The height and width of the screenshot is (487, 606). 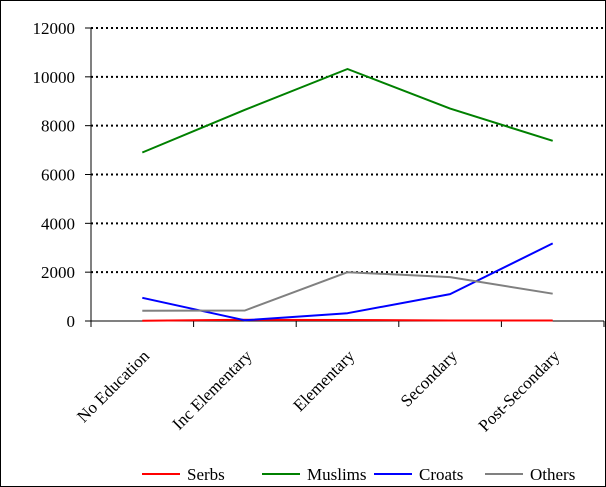 What do you see at coordinates (347, 320) in the screenshot?
I see `series-line-serbs` at bounding box center [347, 320].